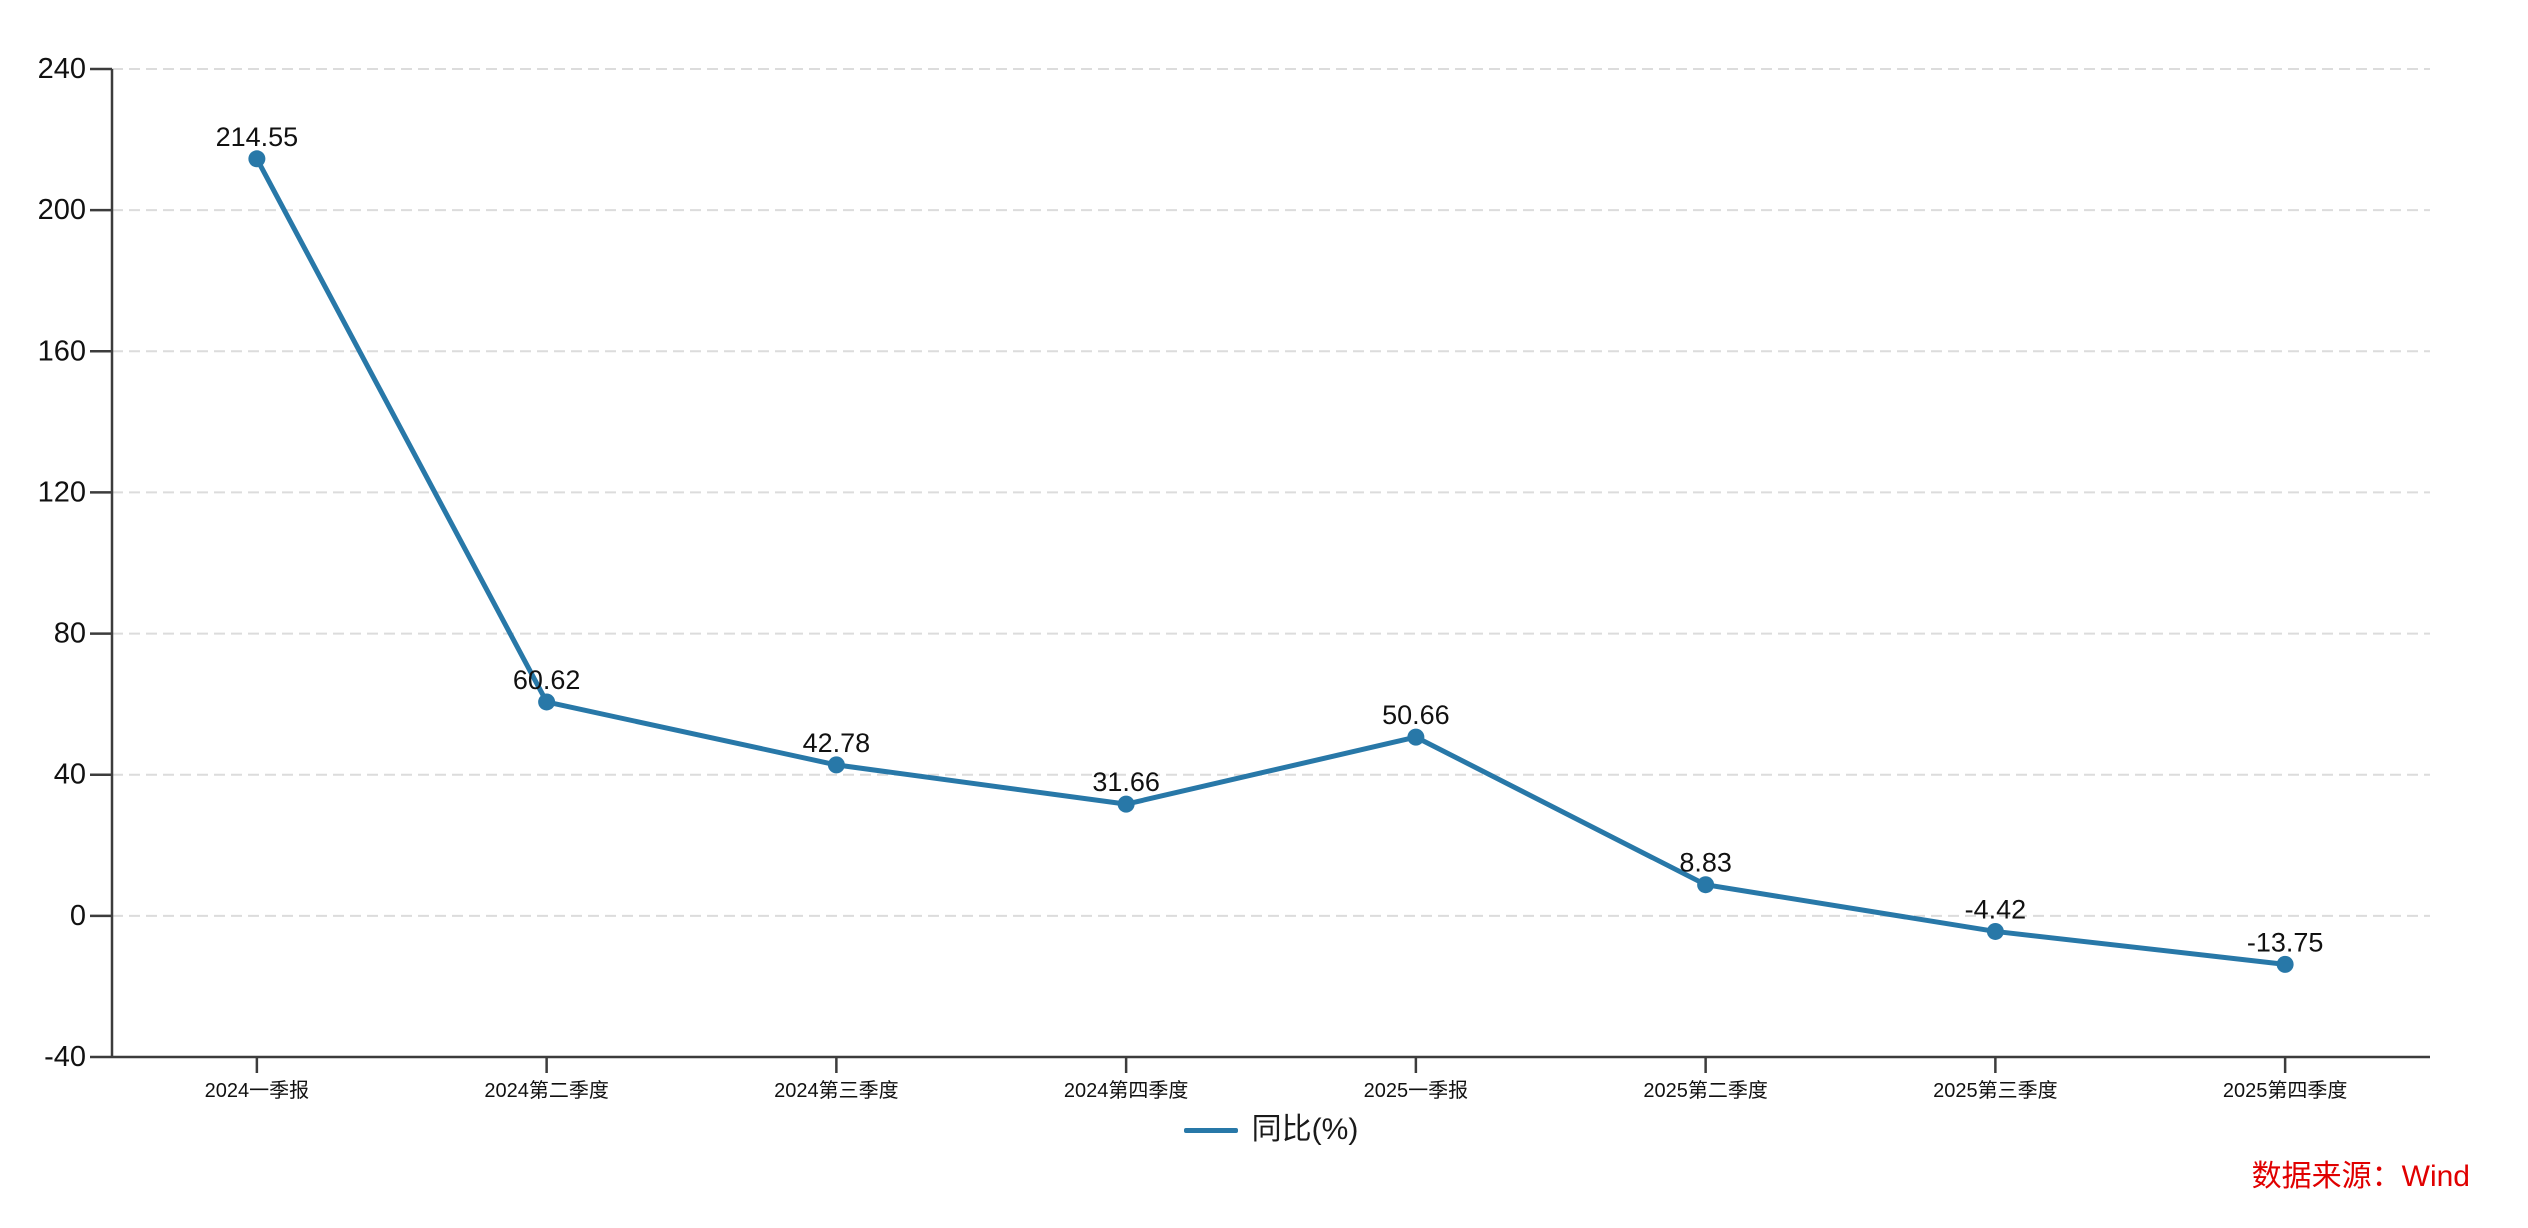 Image resolution: width=2528 pixels, height=1228 pixels. I want to click on y-tick-label: 80, so click(70, 634).